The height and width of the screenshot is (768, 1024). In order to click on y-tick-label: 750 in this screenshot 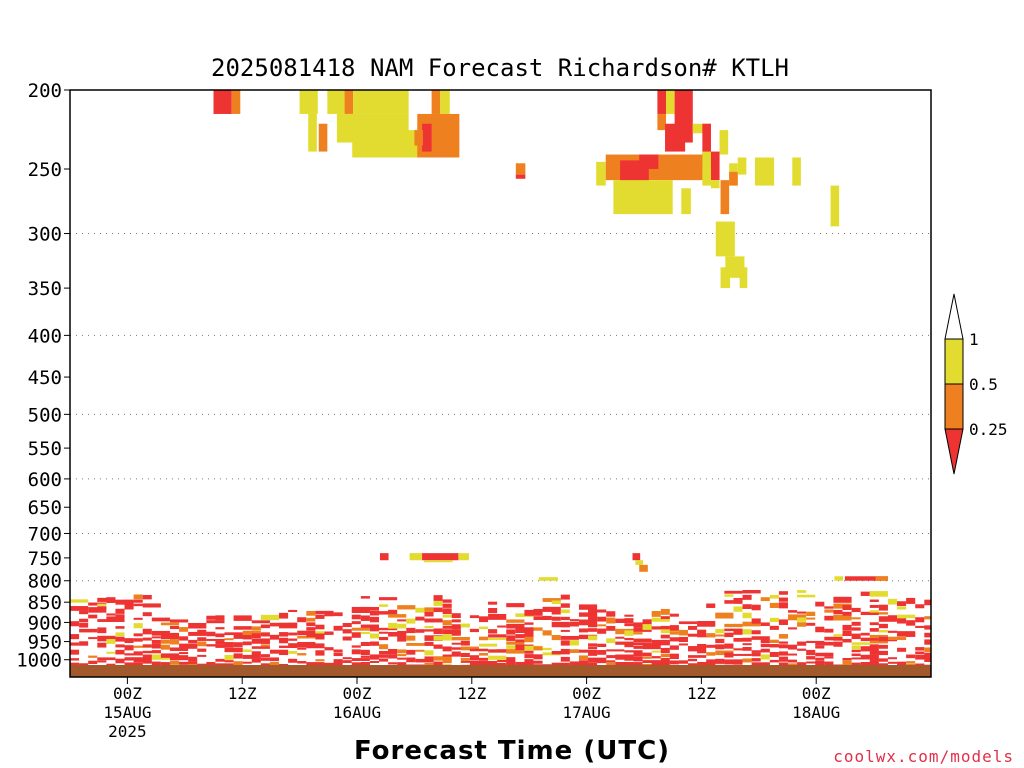, I will do `click(45, 559)`.